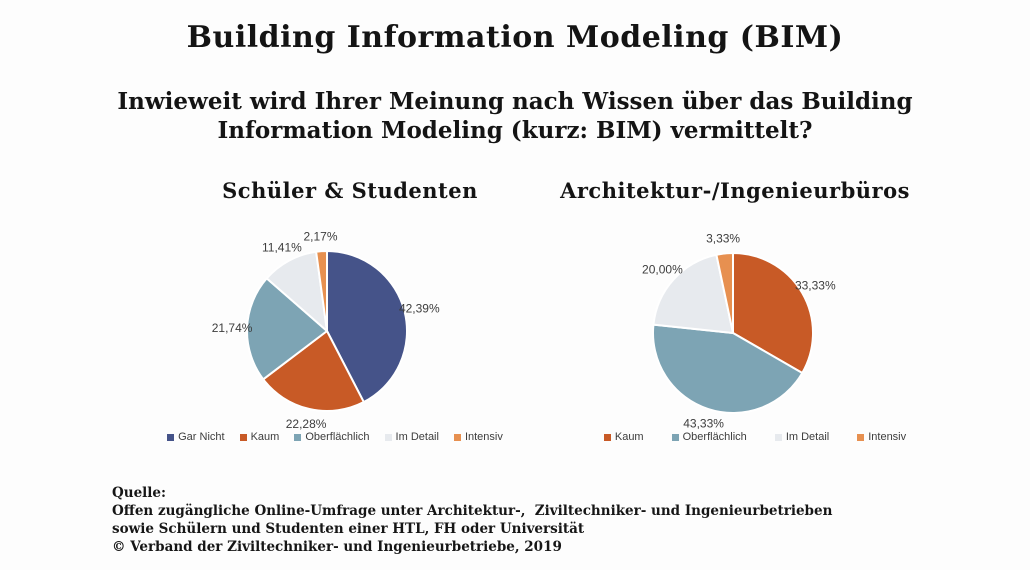  Describe the element at coordinates (282, 248) in the screenshot. I see `pie-value-label-im-detail: 11,41%` at that location.